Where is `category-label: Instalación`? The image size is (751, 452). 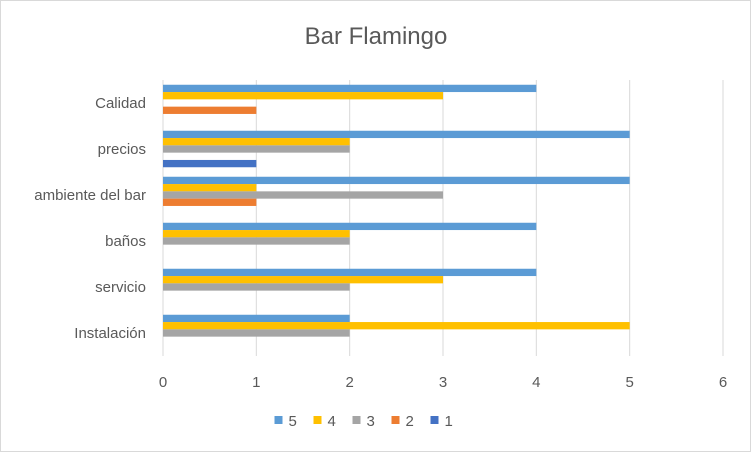 category-label: Instalación is located at coordinates (110, 333).